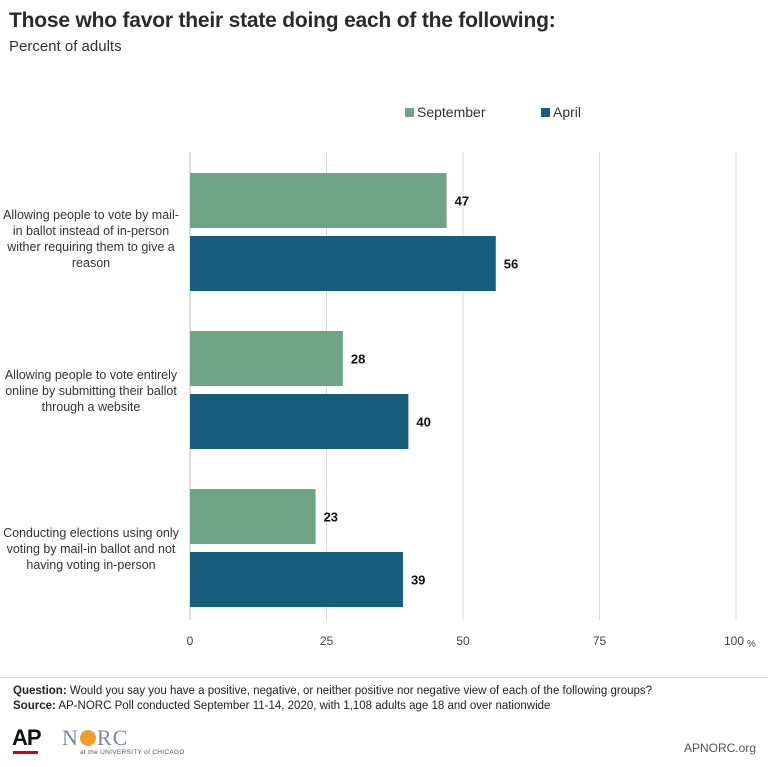  I want to click on legend-item-april: April, so click(561, 112).